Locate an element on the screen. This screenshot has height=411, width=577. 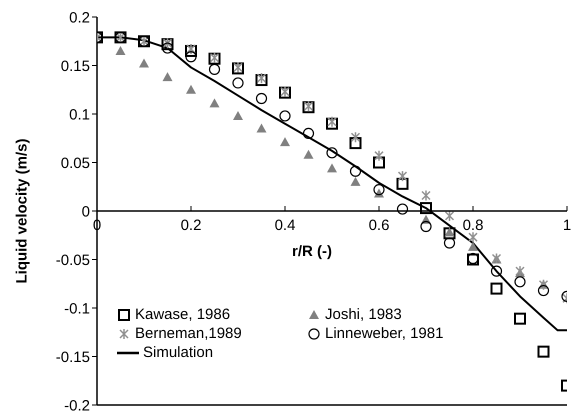
y-tick-label: -0.05 is located at coordinates (73, 260).